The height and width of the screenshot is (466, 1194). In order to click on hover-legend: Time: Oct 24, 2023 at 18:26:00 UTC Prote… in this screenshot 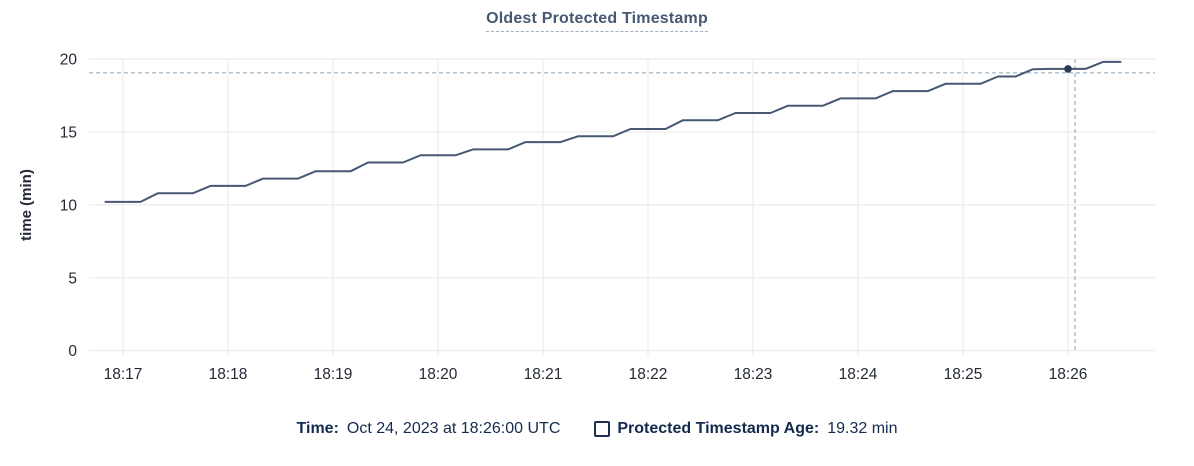, I will do `click(597, 429)`.